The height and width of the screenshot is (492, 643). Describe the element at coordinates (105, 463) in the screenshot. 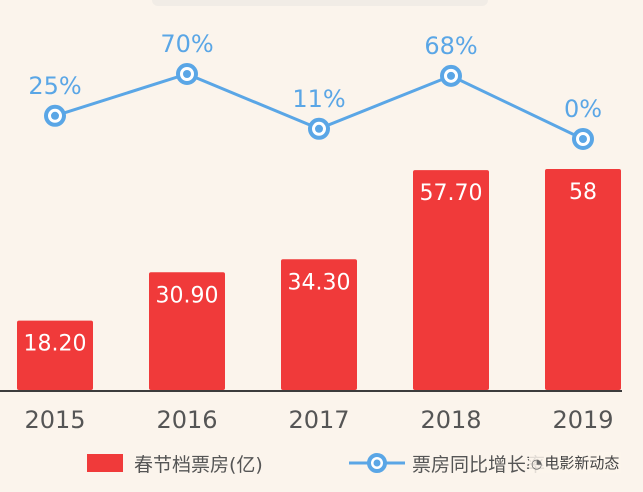

I see `legend-bar-swatch` at that location.